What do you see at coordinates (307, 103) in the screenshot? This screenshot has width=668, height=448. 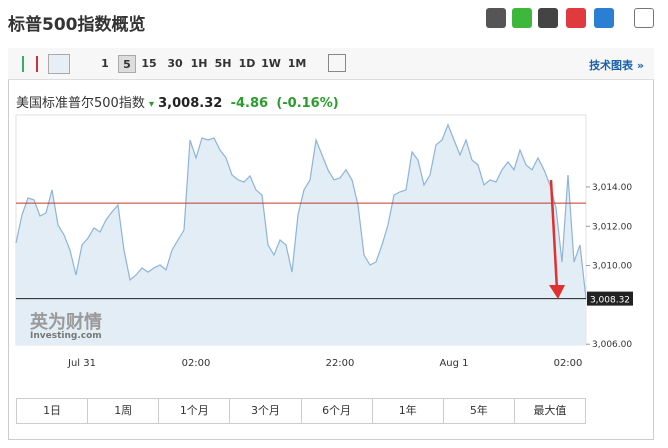 I see `change-percent: (-0.16%)` at bounding box center [307, 103].